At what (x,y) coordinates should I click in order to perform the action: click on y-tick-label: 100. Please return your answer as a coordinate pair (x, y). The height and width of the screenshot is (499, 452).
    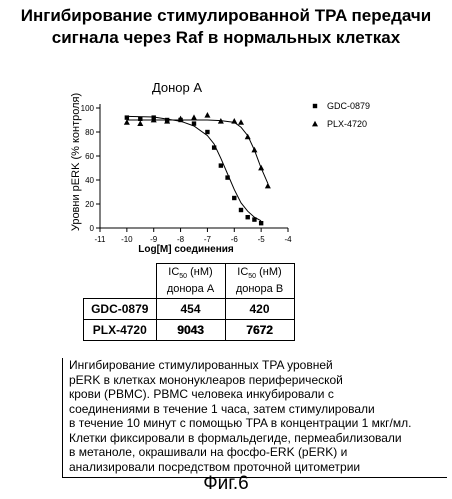
    Looking at the image, I should click on (88, 108).